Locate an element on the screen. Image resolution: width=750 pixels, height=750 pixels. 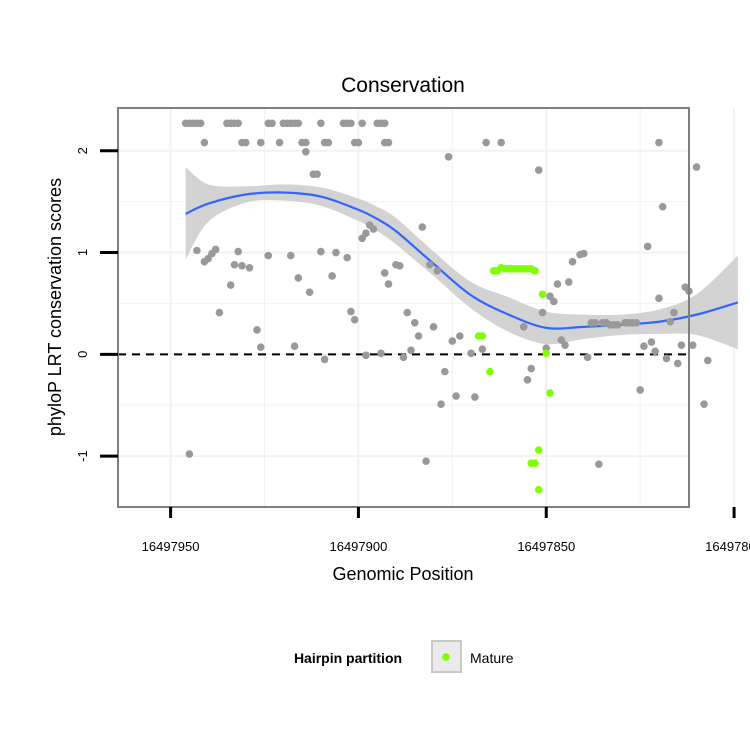
chart-title: Conservation is located at coordinates (403, 85).